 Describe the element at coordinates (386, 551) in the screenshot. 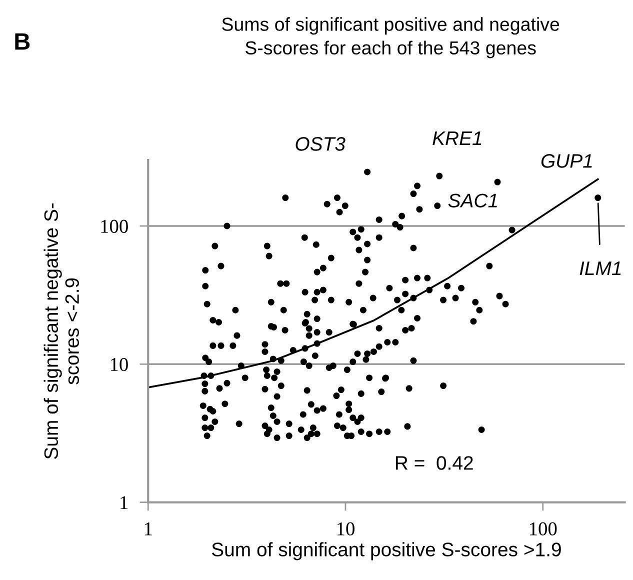

I see `x-axis-title: Sum of significant positive S-scores >1.9` at that location.